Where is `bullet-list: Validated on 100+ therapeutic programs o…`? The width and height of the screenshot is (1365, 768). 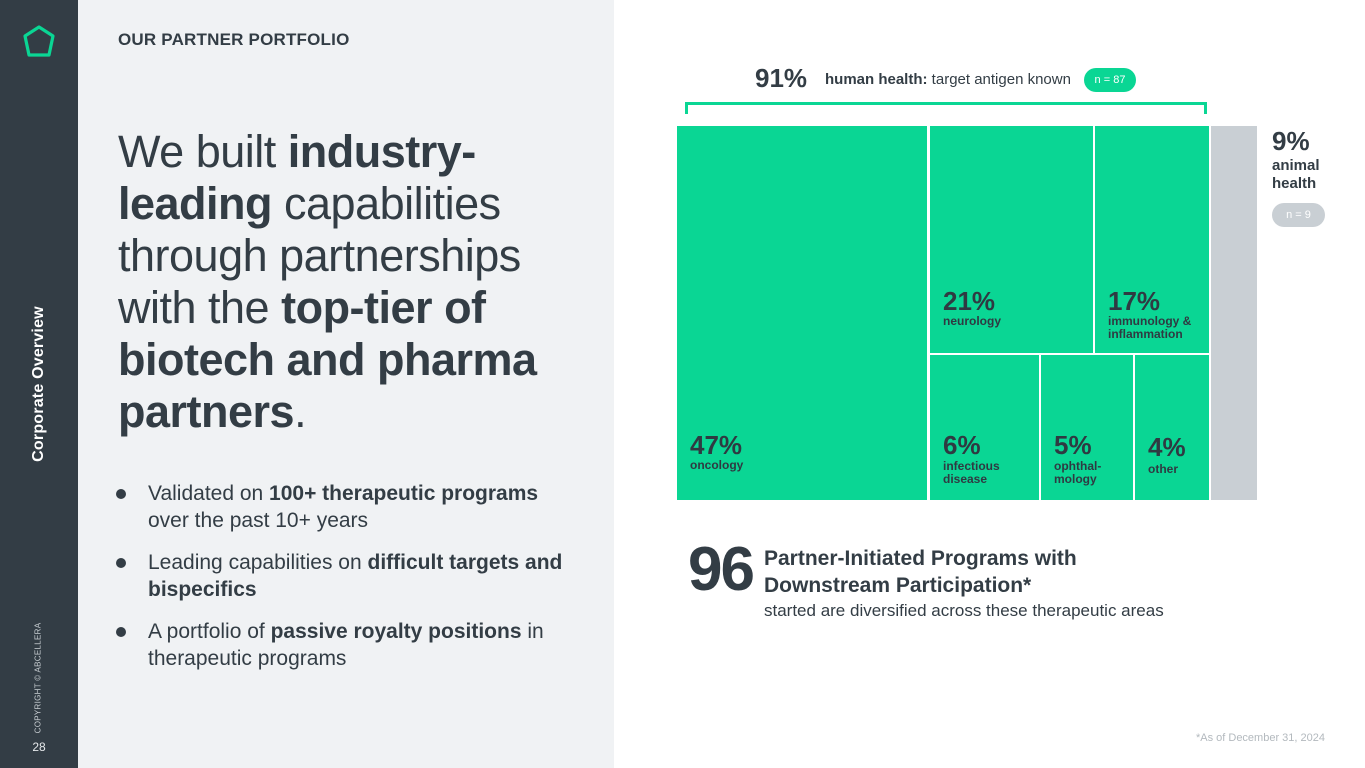 bullet-list: Validated on 100+ therapeutic programs o… is located at coordinates (339, 583).